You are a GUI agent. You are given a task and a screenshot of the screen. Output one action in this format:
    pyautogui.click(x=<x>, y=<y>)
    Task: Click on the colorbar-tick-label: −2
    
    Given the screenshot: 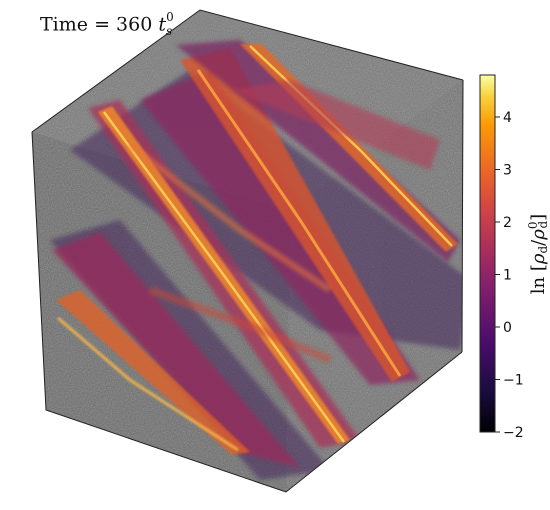 What is the action you would take?
    pyautogui.click(x=513, y=433)
    